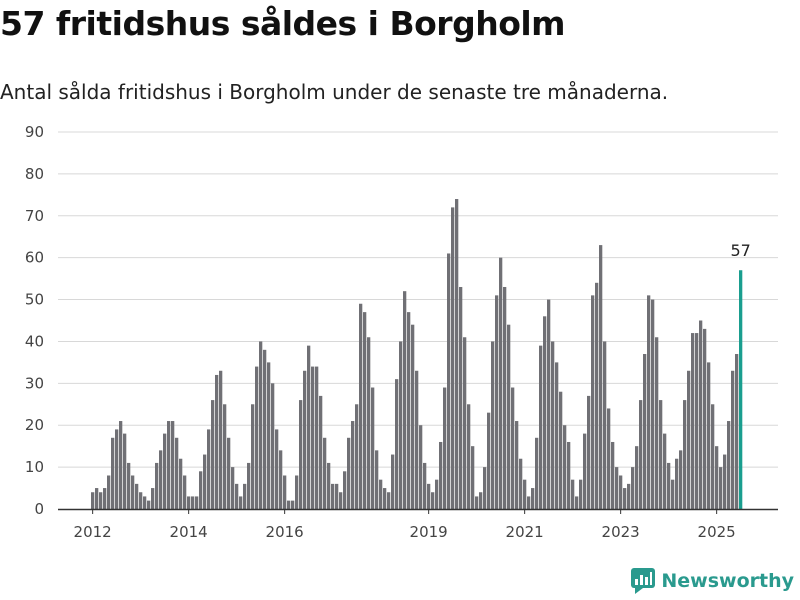 The image size is (800, 600). Describe the element at coordinates (34, 132) in the screenshot. I see `y-tick-label: 90` at that location.